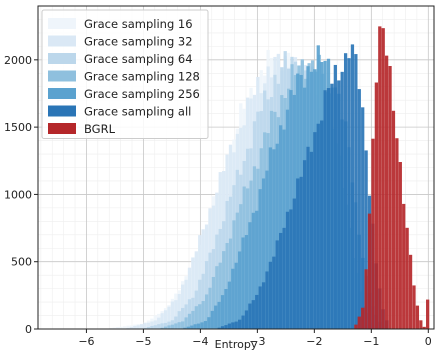  I want to click on x-tick-label: 0, so click(428, 341).